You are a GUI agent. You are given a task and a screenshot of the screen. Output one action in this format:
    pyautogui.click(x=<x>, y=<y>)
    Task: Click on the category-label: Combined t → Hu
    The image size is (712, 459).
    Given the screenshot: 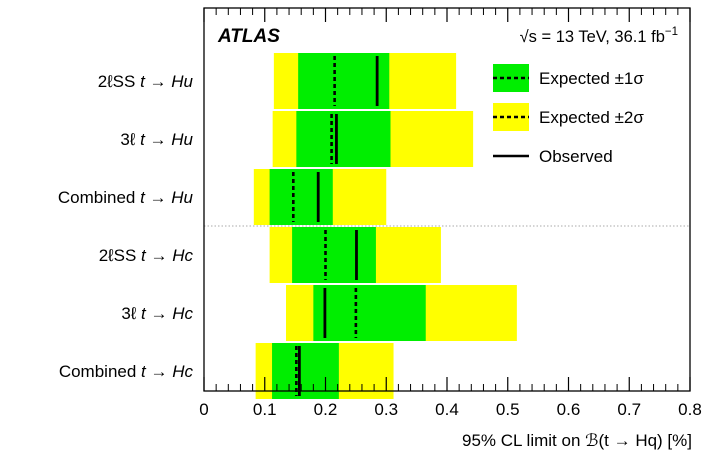 What is the action you would take?
    pyautogui.click(x=126, y=197)
    